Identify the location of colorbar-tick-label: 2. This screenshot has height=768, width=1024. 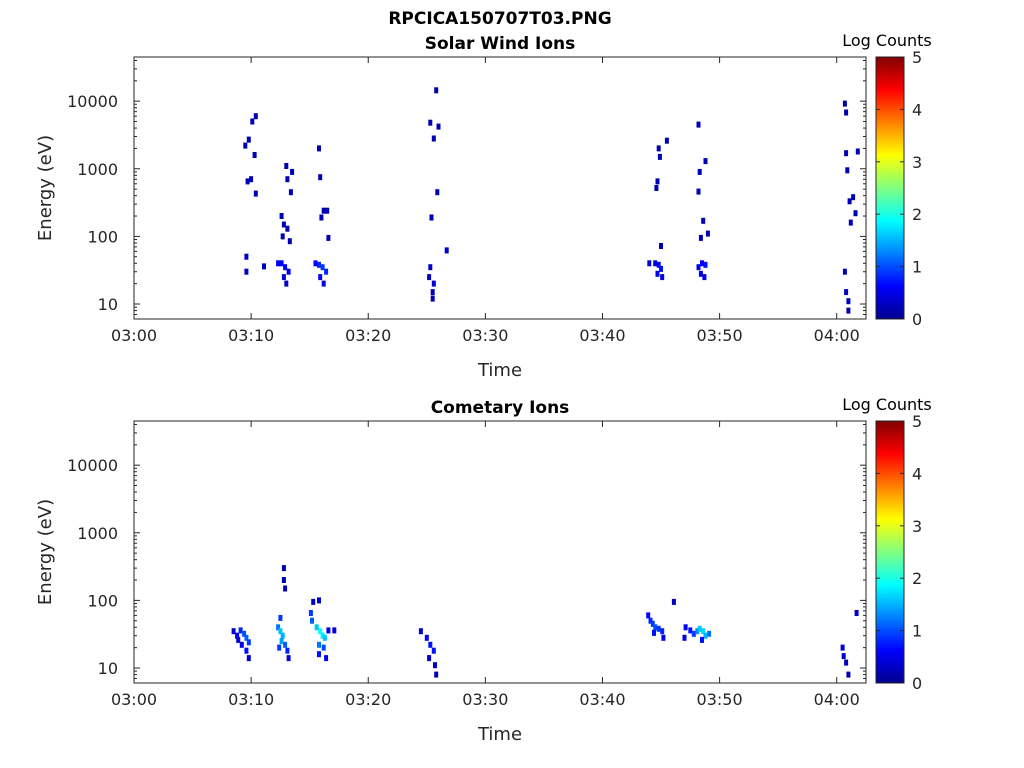
(917, 214).